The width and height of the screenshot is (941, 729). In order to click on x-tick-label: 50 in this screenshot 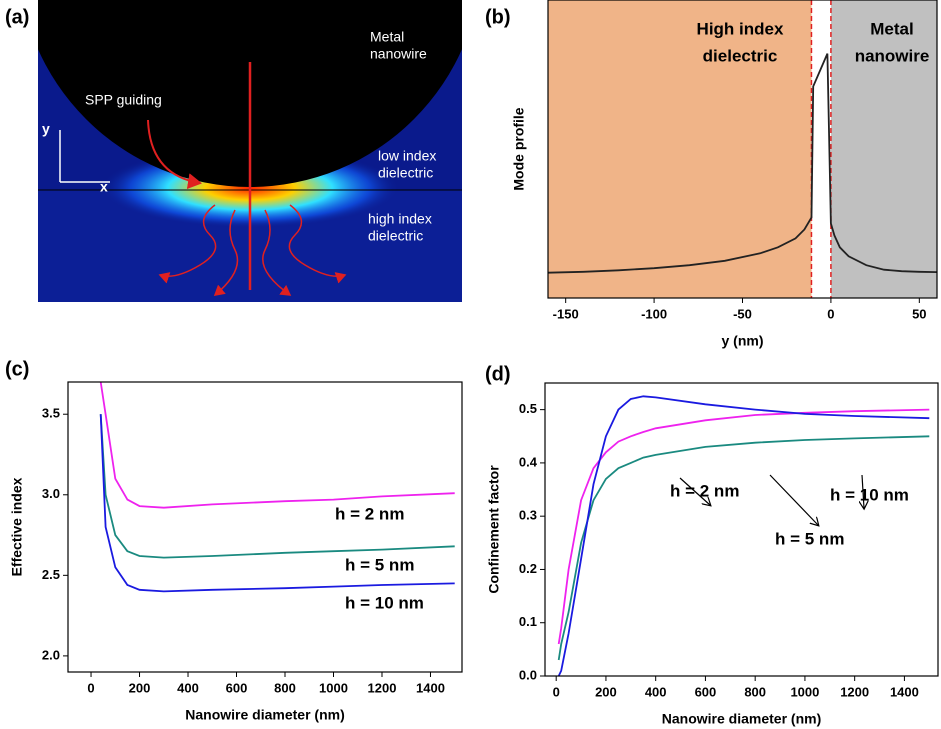, I will do `click(919, 313)`.